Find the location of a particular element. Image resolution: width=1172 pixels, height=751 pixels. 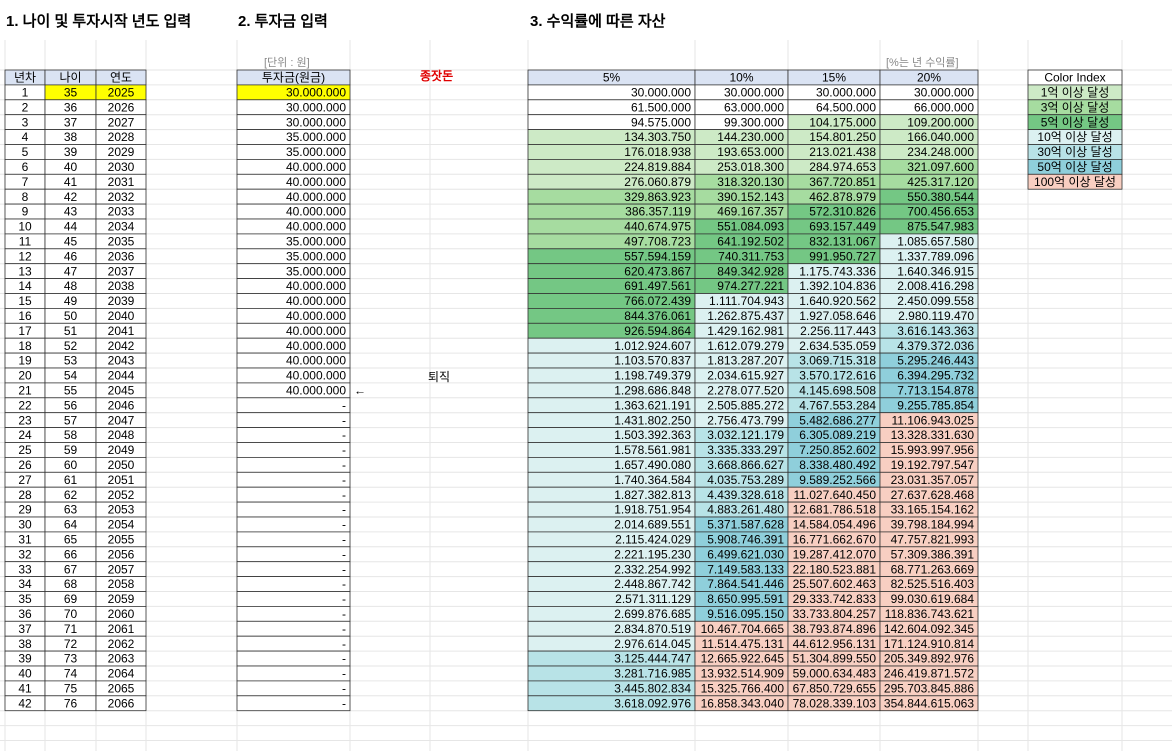

table-cell: 425.317.120 is located at coordinates (940, 182).